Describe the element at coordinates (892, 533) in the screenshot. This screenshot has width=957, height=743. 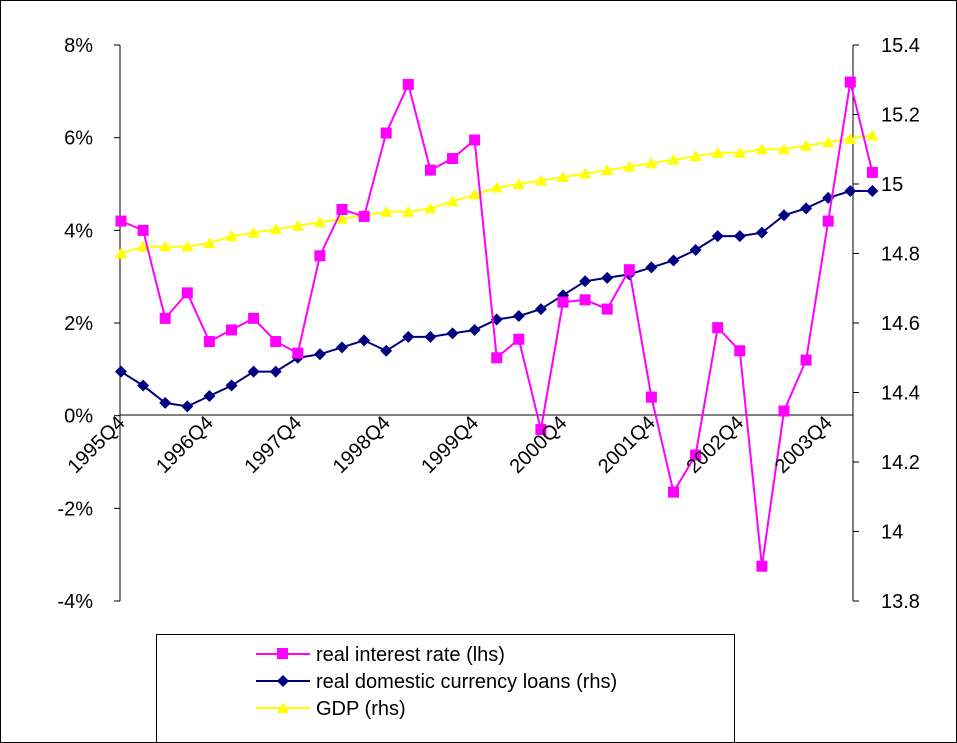
I see `right-tick-label: 14` at that location.